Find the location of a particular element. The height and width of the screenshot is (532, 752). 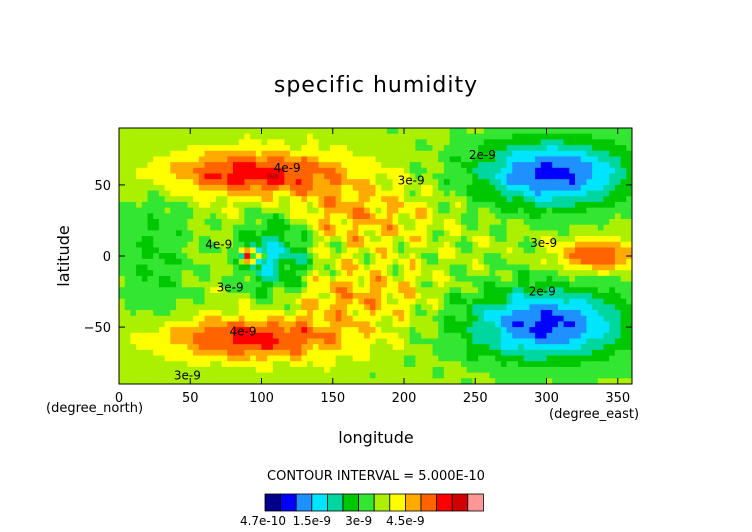

colorbar-tick-label: 4.7e-10 is located at coordinates (263, 521).